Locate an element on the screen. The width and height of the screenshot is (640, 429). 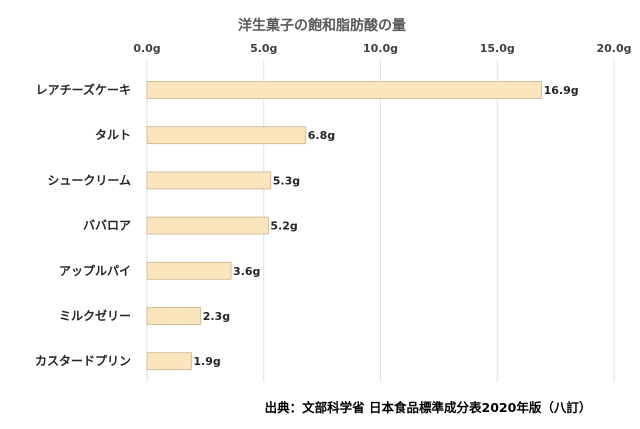
value-label: 1.9g is located at coordinates (206, 361).